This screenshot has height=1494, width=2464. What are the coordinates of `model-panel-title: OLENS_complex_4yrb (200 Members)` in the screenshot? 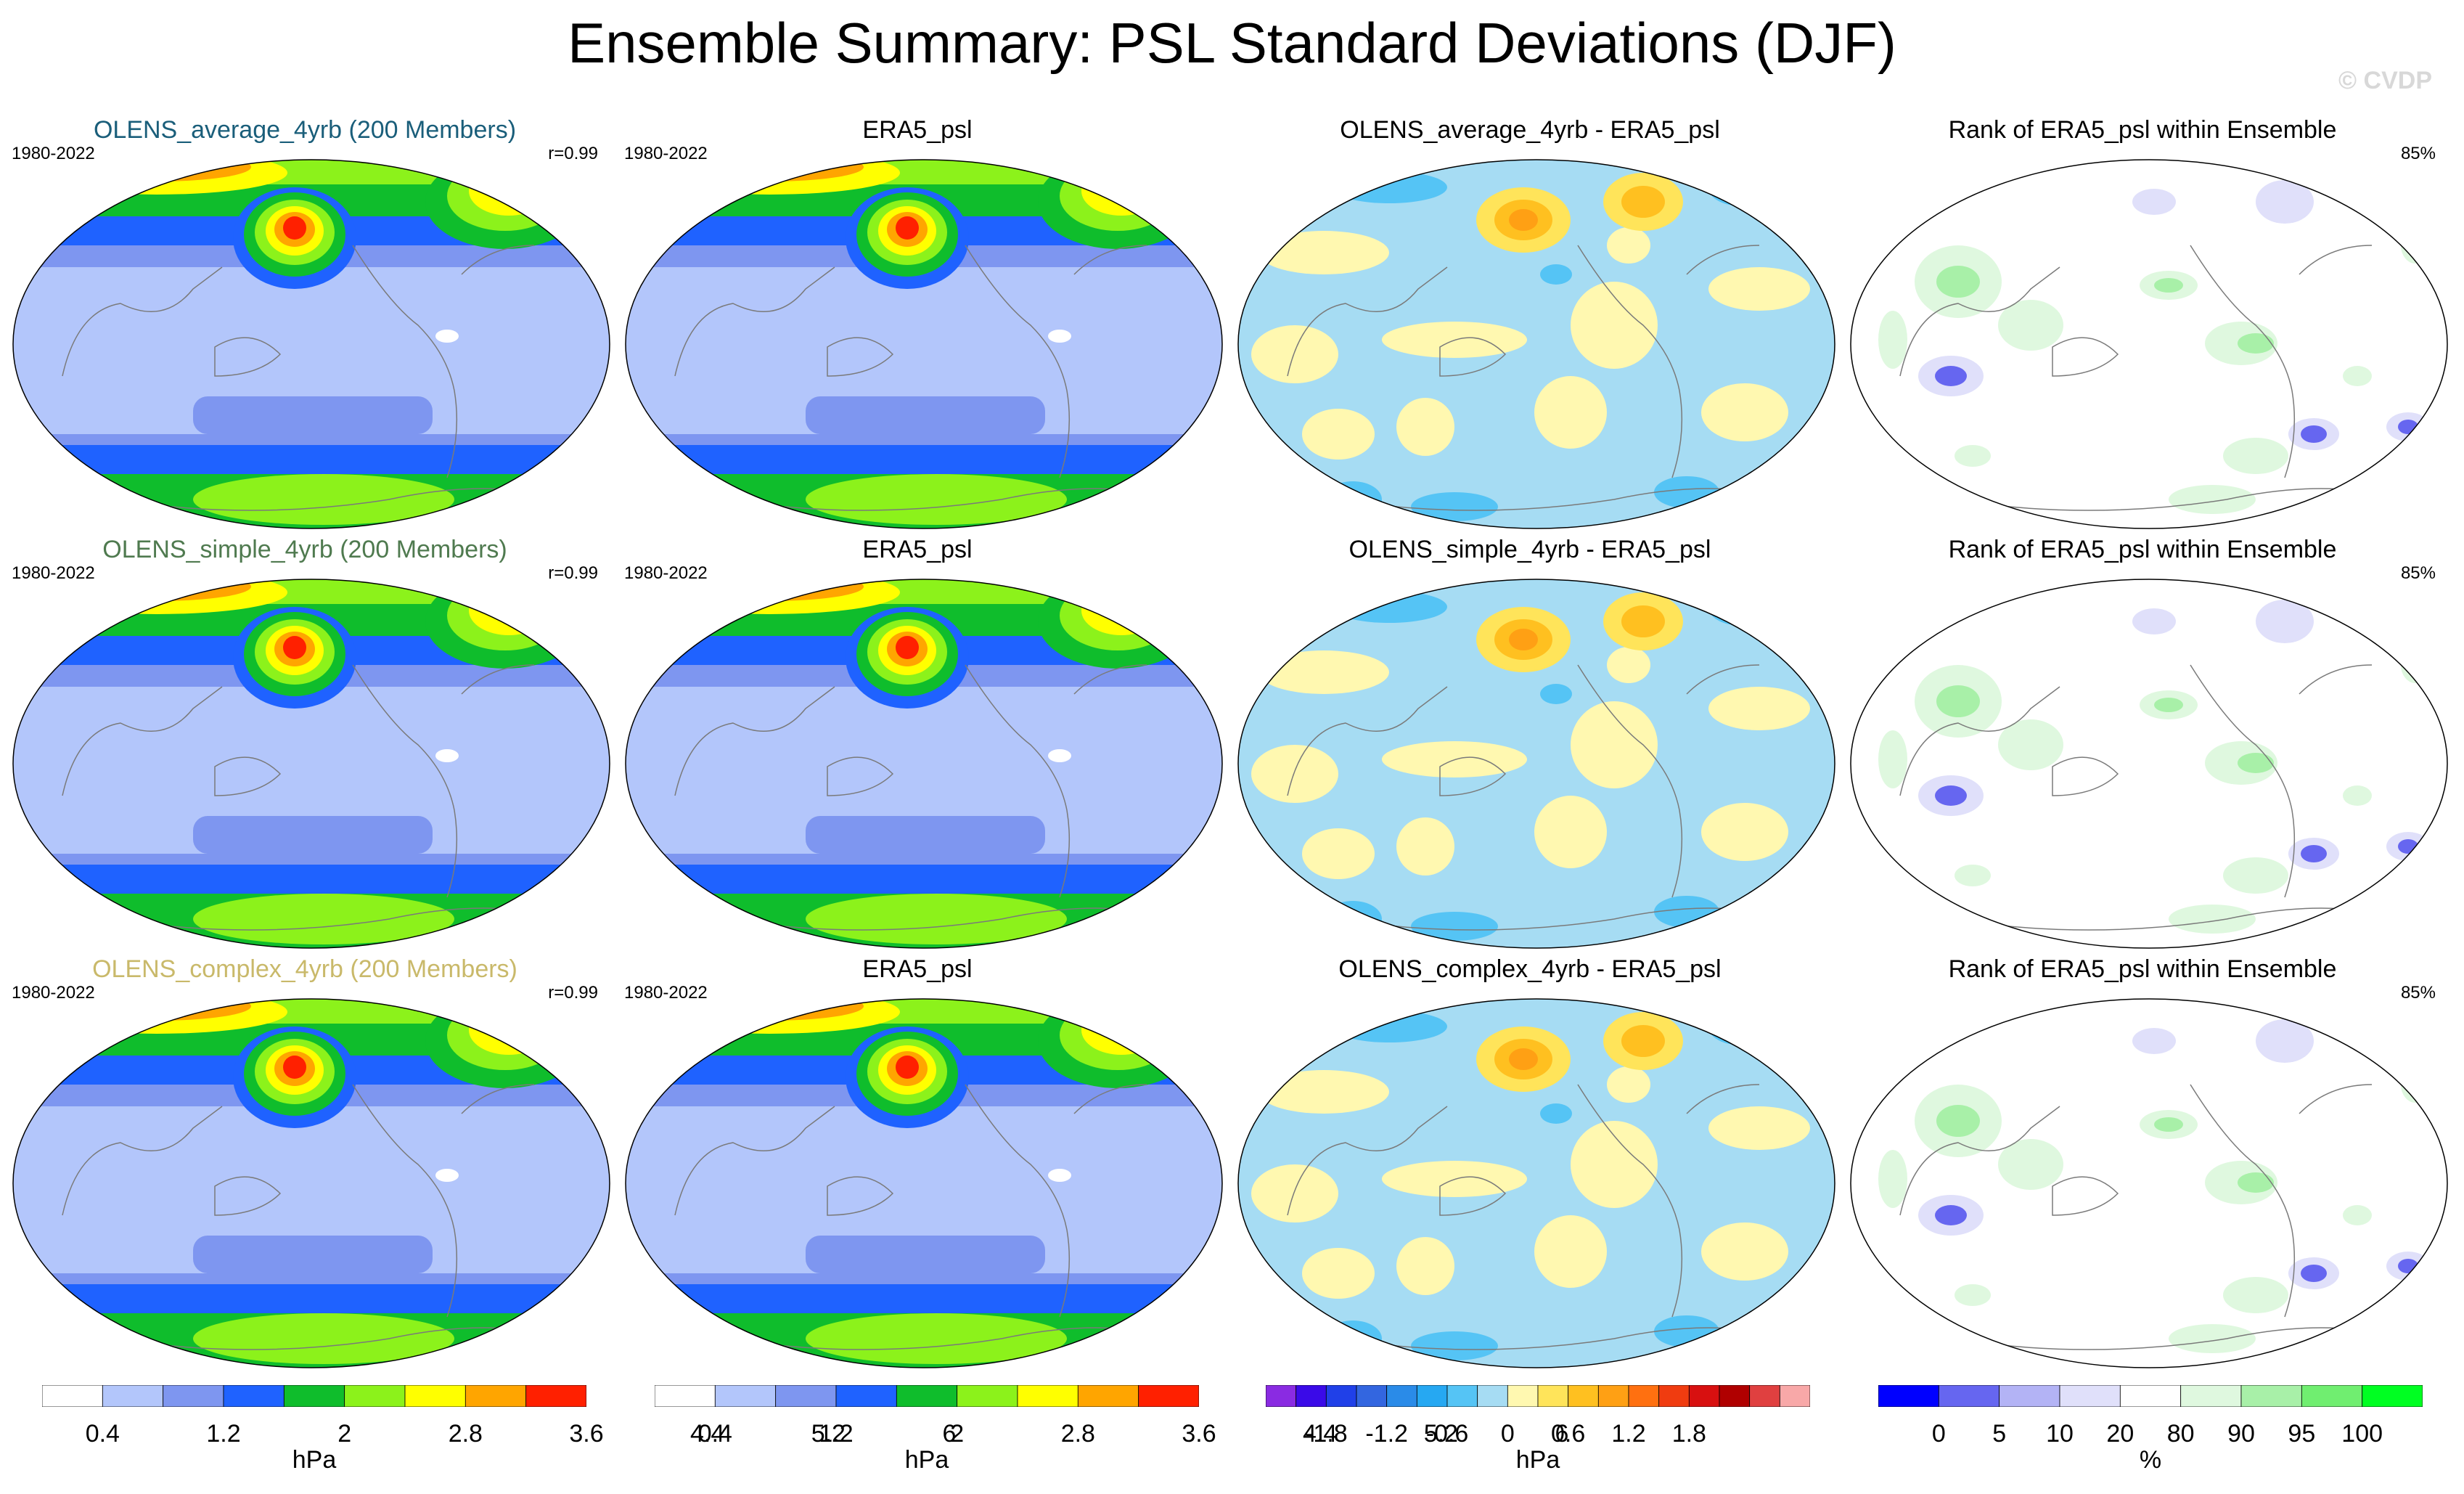 It's located at (304, 969).